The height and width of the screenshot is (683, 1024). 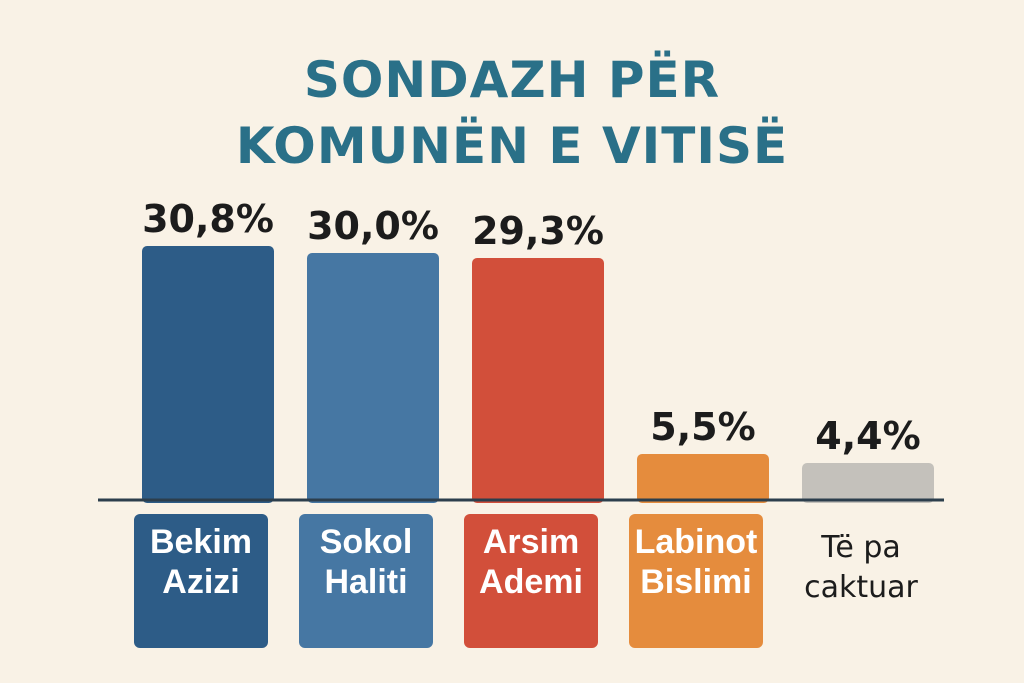 I want to click on category-text-1-1: Haliti, so click(x=365, y=582).